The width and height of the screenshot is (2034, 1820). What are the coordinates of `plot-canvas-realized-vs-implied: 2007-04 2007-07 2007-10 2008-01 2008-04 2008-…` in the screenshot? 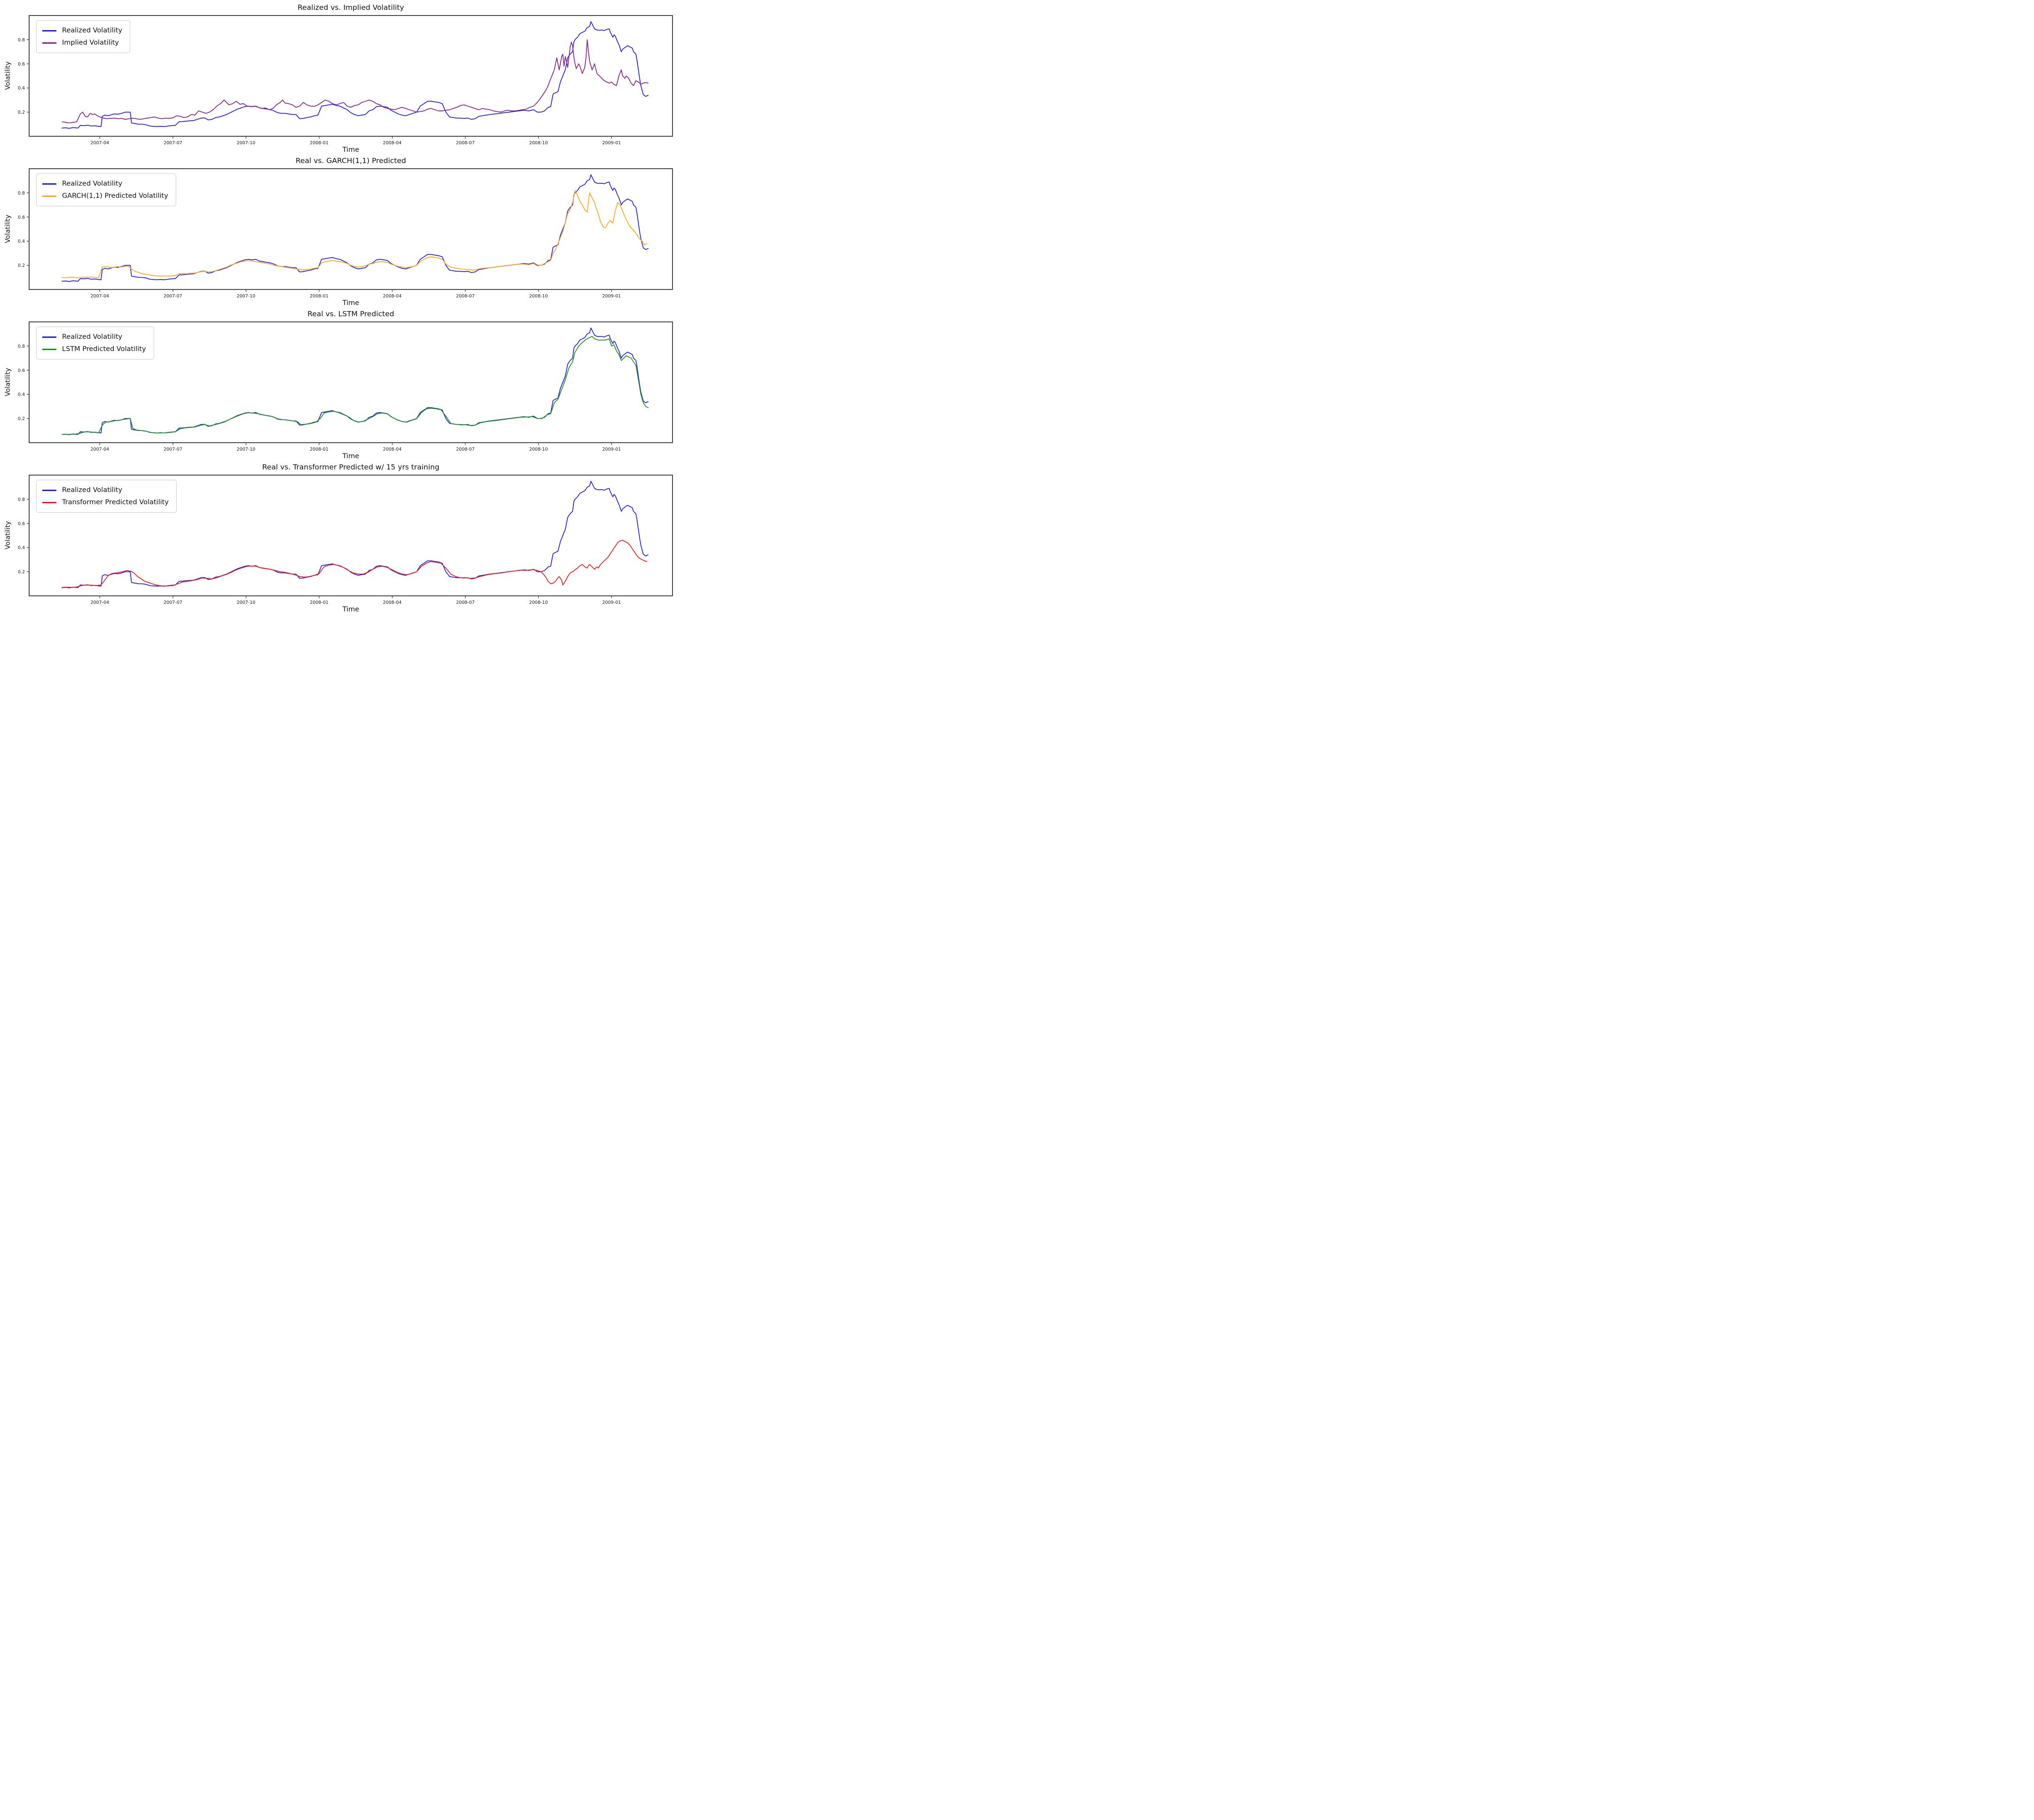 It's located at (345, 81).